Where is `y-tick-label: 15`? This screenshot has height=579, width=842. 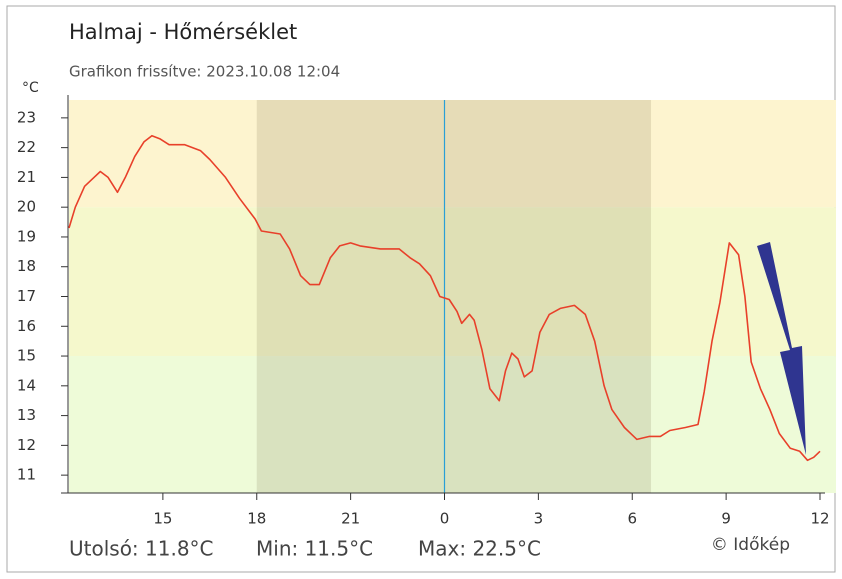 y-tick-label: 15 is located at coordinates (26, 356).